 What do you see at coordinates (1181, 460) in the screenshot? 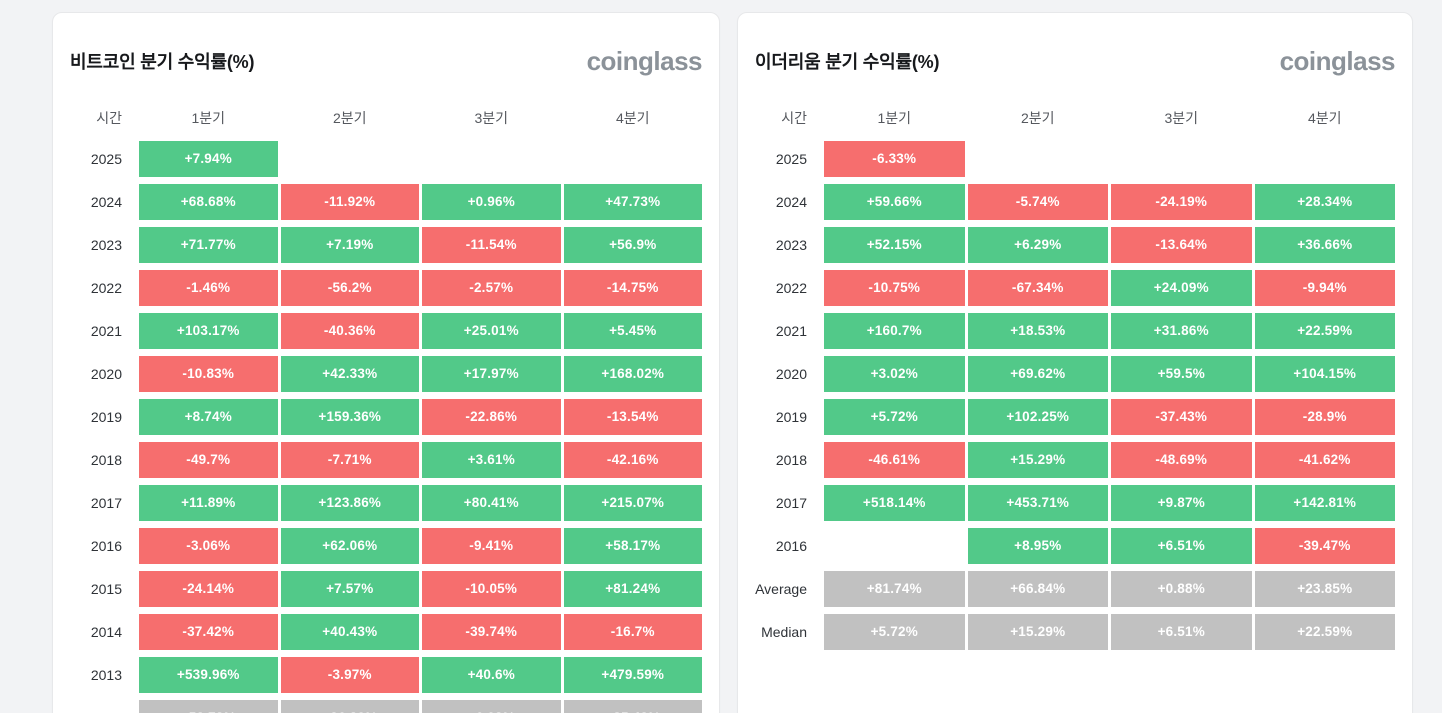
I see `return-cell: -48.69%` at bounding box center [1181, 460].